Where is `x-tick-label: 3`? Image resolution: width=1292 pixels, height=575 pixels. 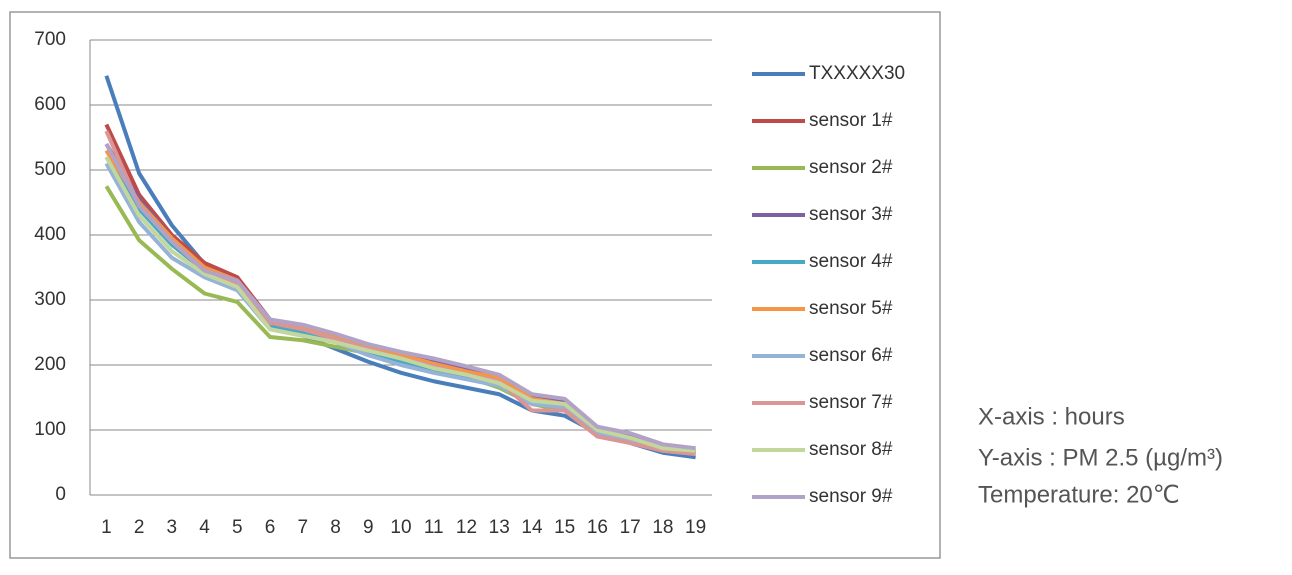
x-tick-label: 3 is located at coordinates (172, 527).